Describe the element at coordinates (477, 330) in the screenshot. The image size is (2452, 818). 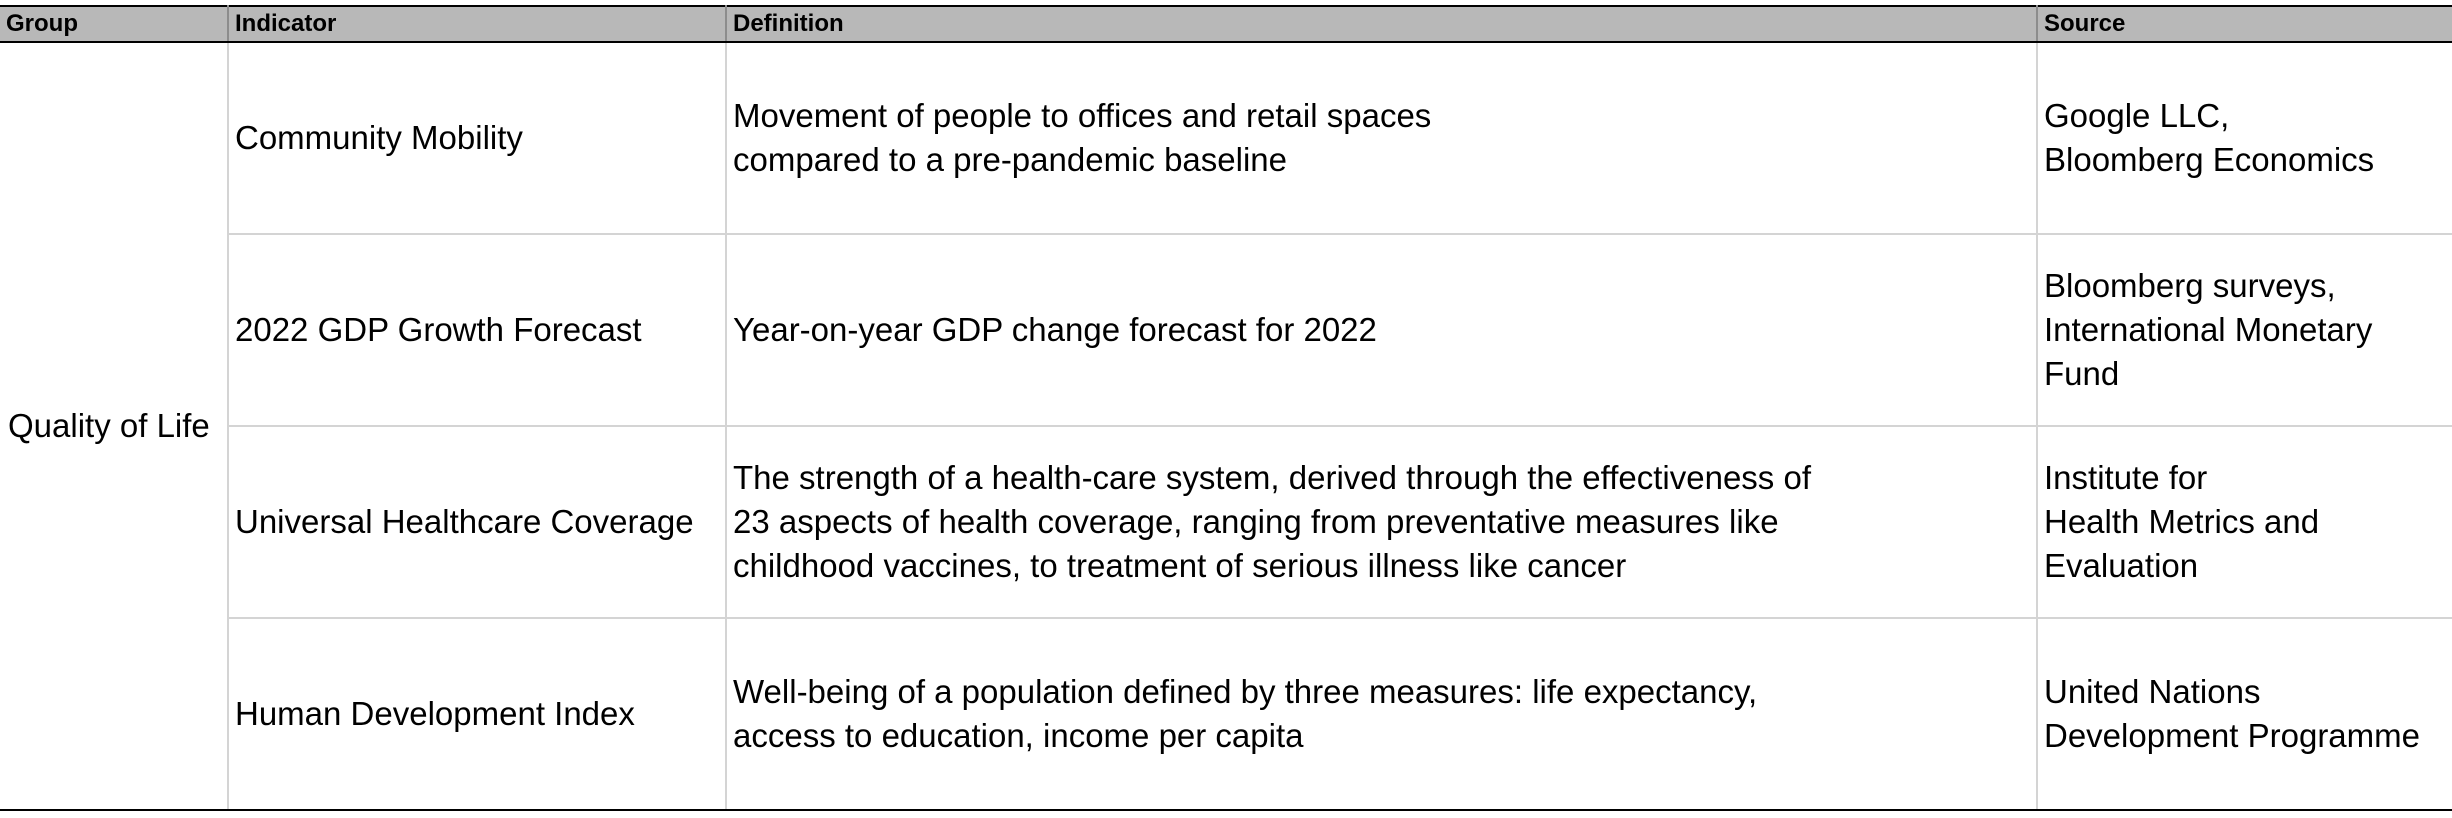
I see `indicator-cell: 2022 GDP Growth Forecast` at that location.